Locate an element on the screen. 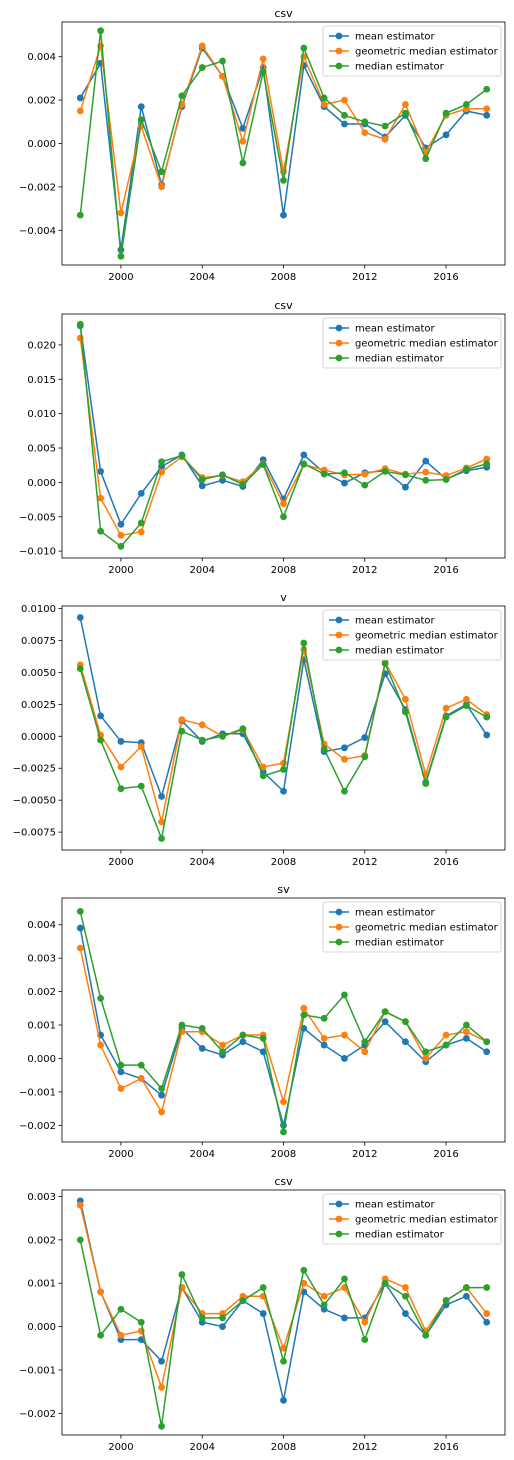 The image size is (514, 1460). y-tick-label: −0.0050 is located at coordinates (34, 801).